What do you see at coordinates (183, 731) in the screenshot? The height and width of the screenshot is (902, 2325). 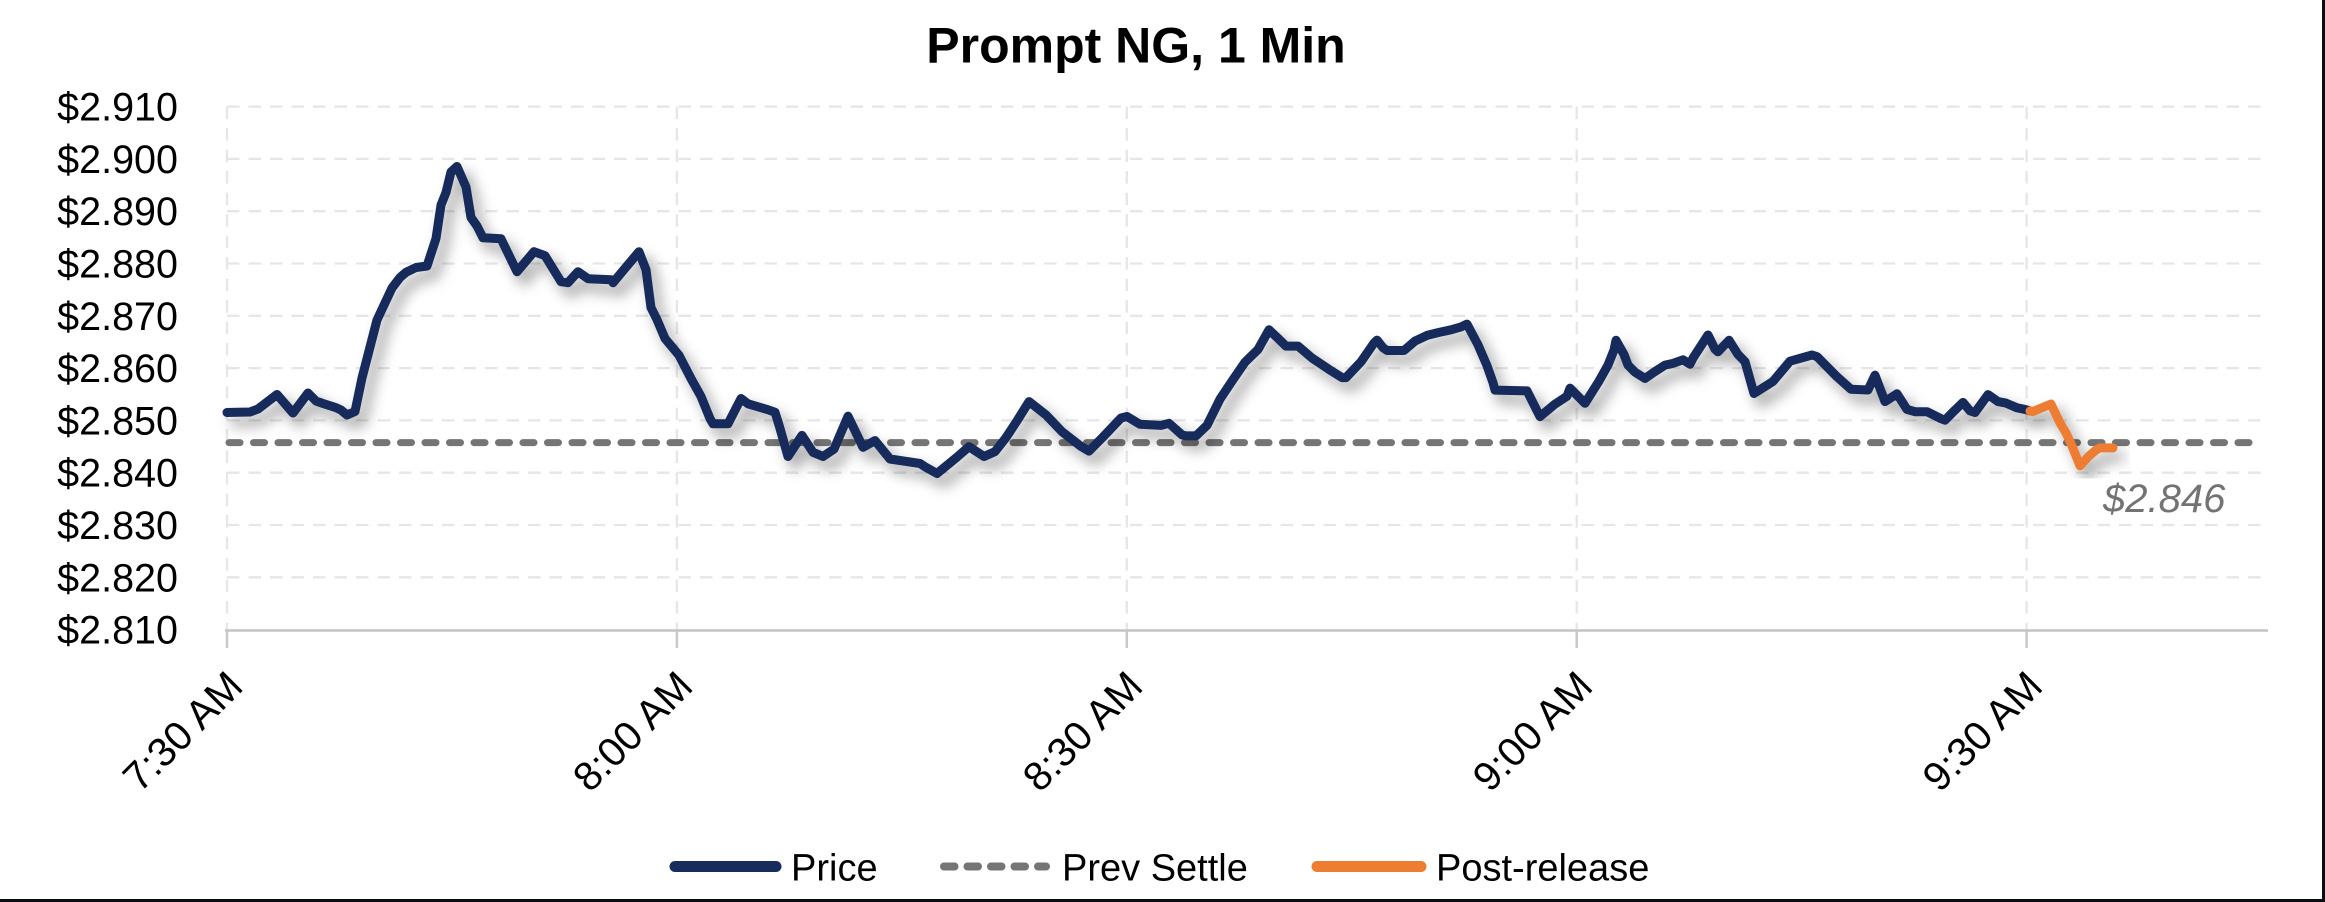 I see `svg-text: 7:30 AM` at bounding box center [183, 731].